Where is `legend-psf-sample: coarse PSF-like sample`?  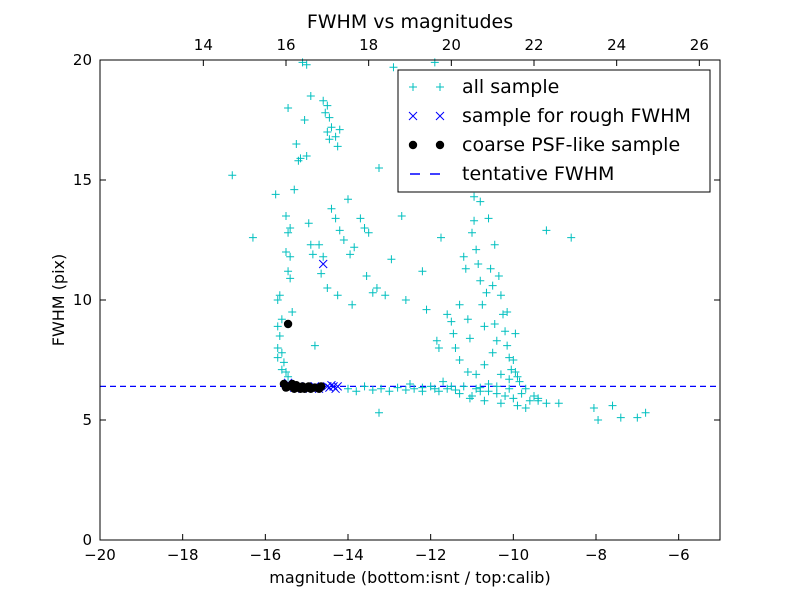 legend-psf-sample: coarse PSF-like sample is located at coordinates (544, 145).